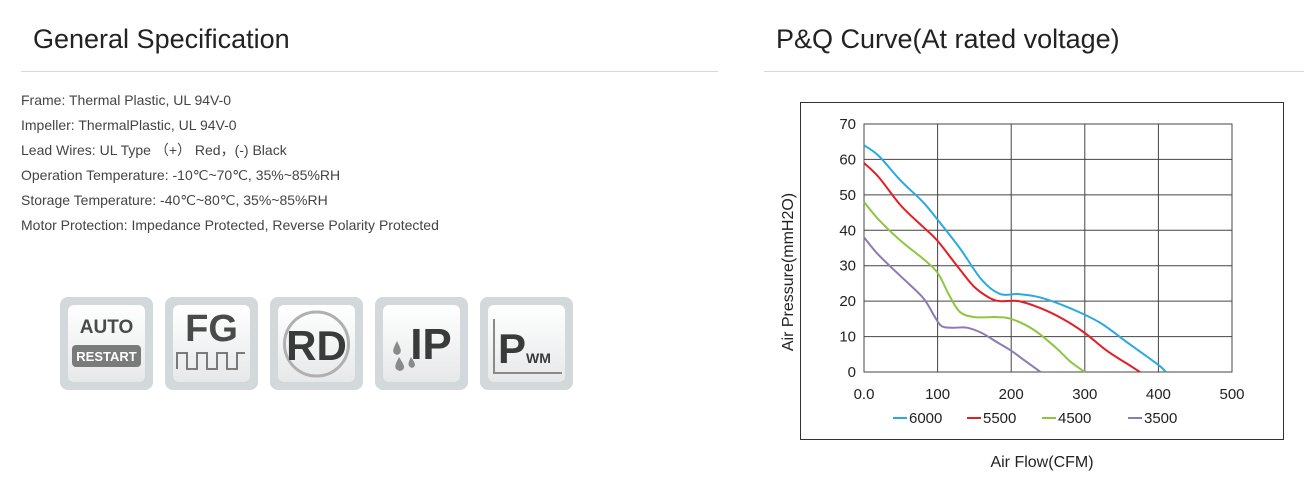  Describe the element at coordinates (999, 418) in the screenshot. I see `legend-label-5500: 5500` at that location.